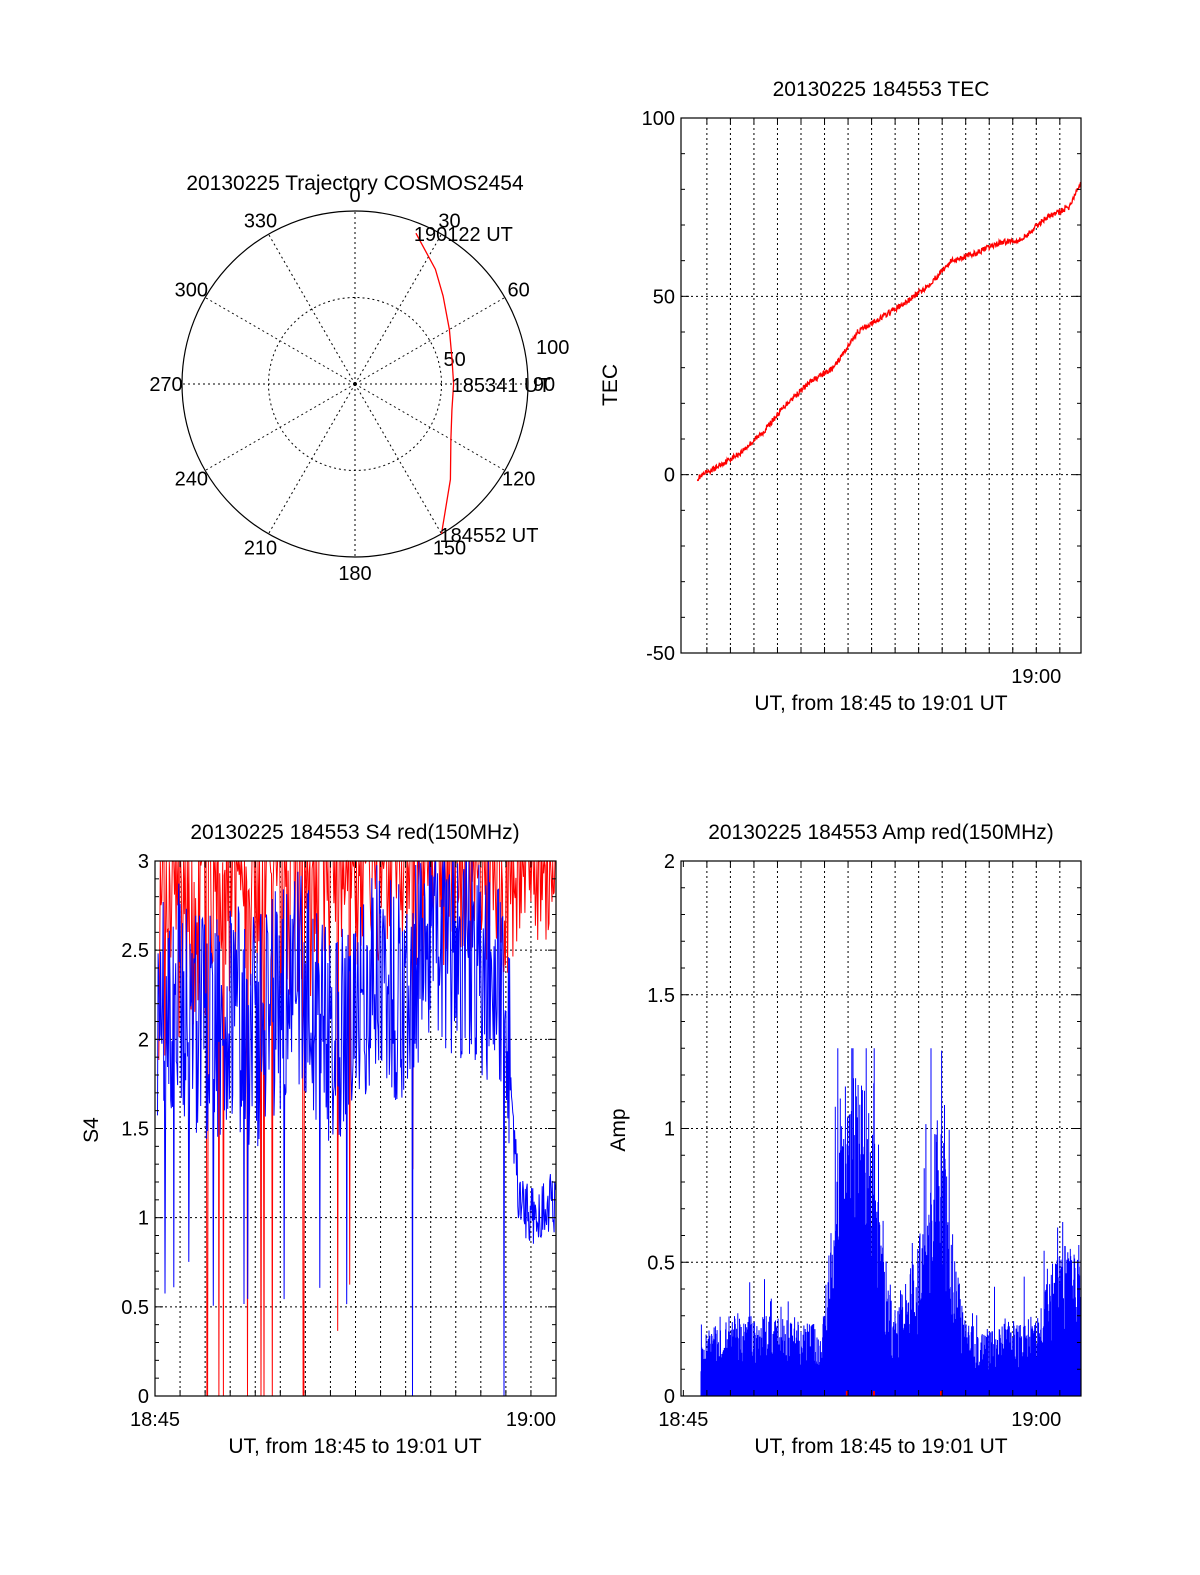  Describe the element at coordinates (260, 221) in the screenshot. I see `angle-label-330: 330` at that location.